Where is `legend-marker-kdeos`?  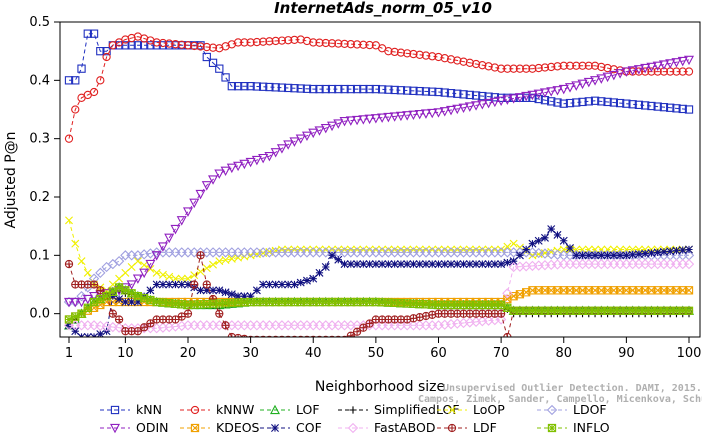 legend-marker-kdeos is located at coordinates (195, 428).